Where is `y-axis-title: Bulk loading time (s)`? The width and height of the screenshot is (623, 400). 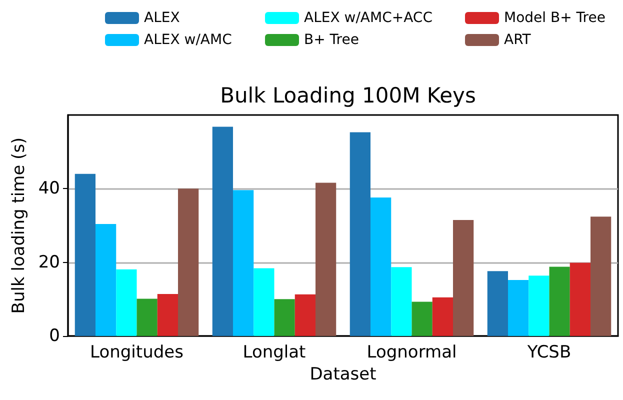
y-axis-title: Bulk loading time (s) is located at coordinates (18, 225).